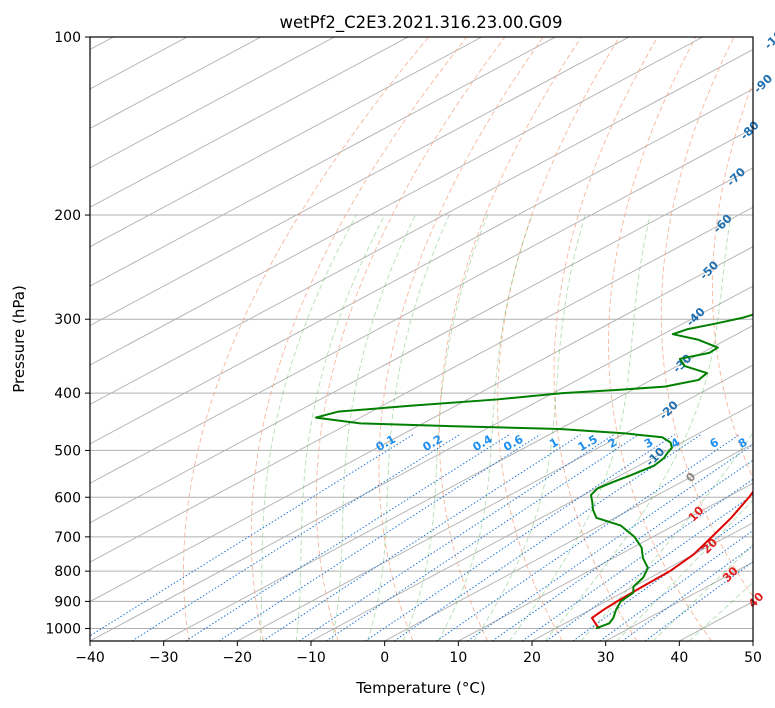 This screenshot has height=708, width=775. Describe the element at coordinates (532, 658) in the screenshot. I see `x-tick-label: 20` at that location.